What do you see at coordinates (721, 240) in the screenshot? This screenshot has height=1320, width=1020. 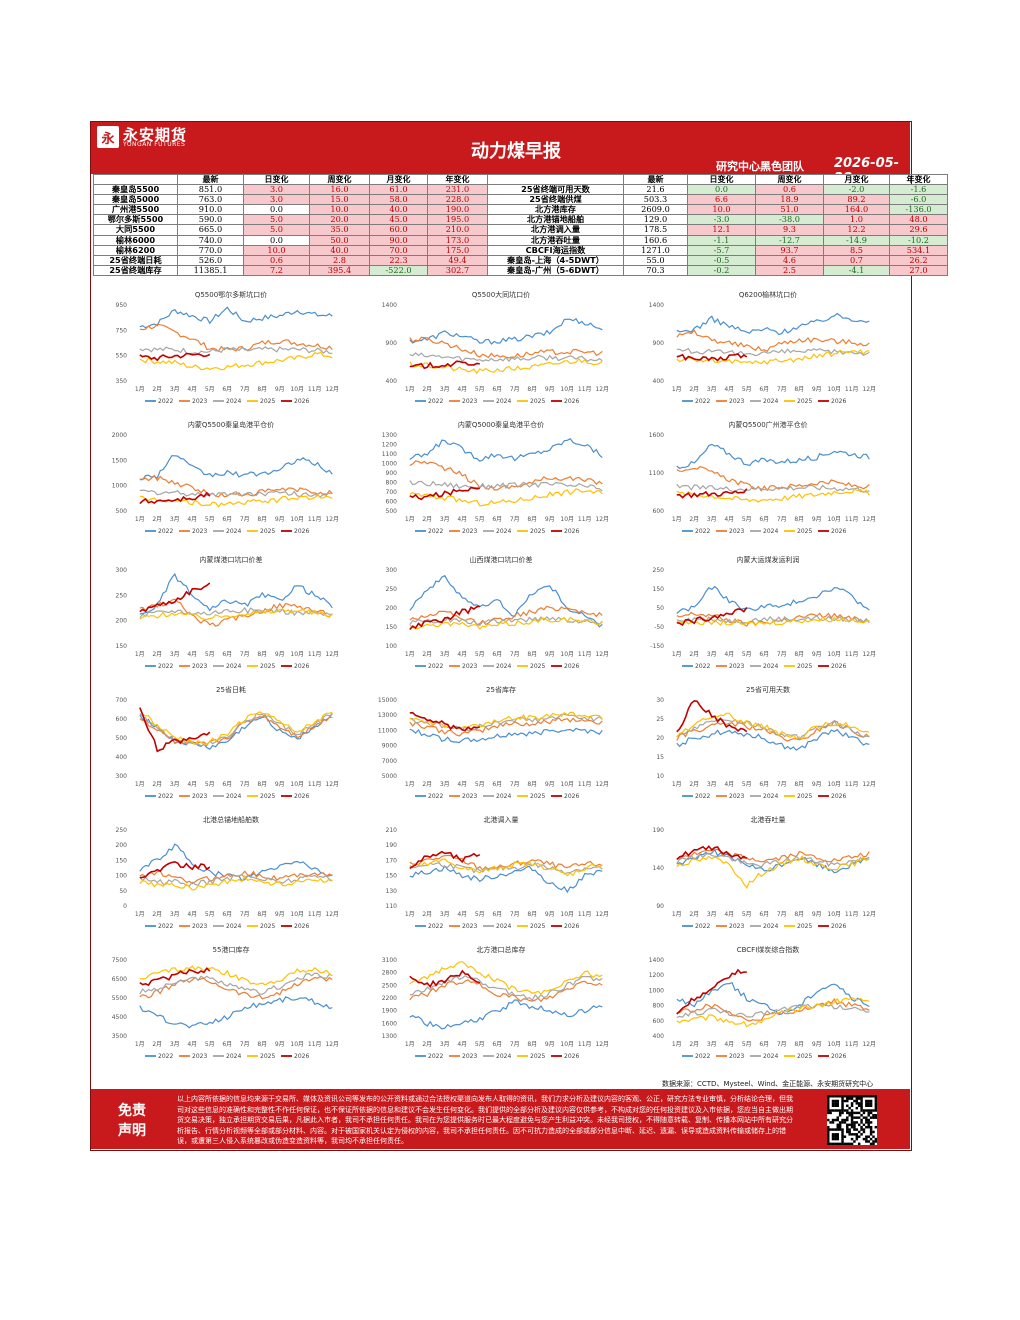 I see `day-change: -1.1` at bounding box center [721, 240].